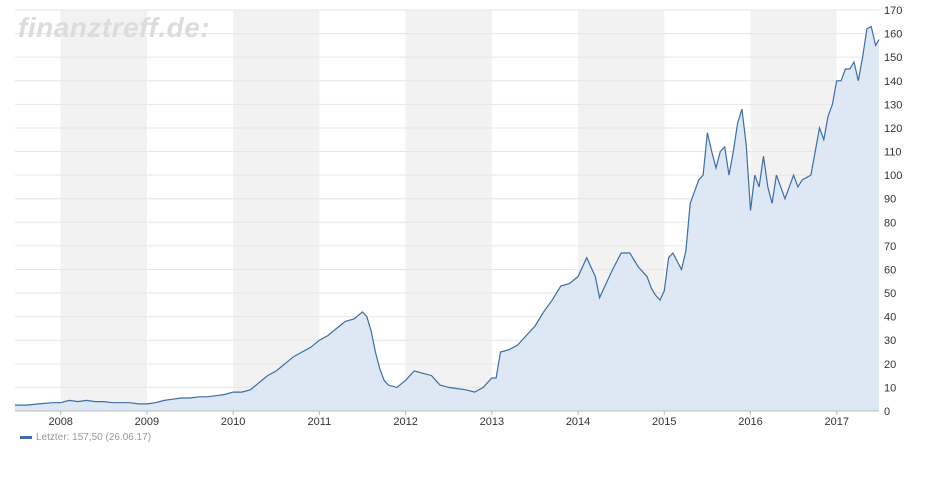 The image size is (940, 500). I want to click on y-tick-label-60: 60, so click(890, 270).